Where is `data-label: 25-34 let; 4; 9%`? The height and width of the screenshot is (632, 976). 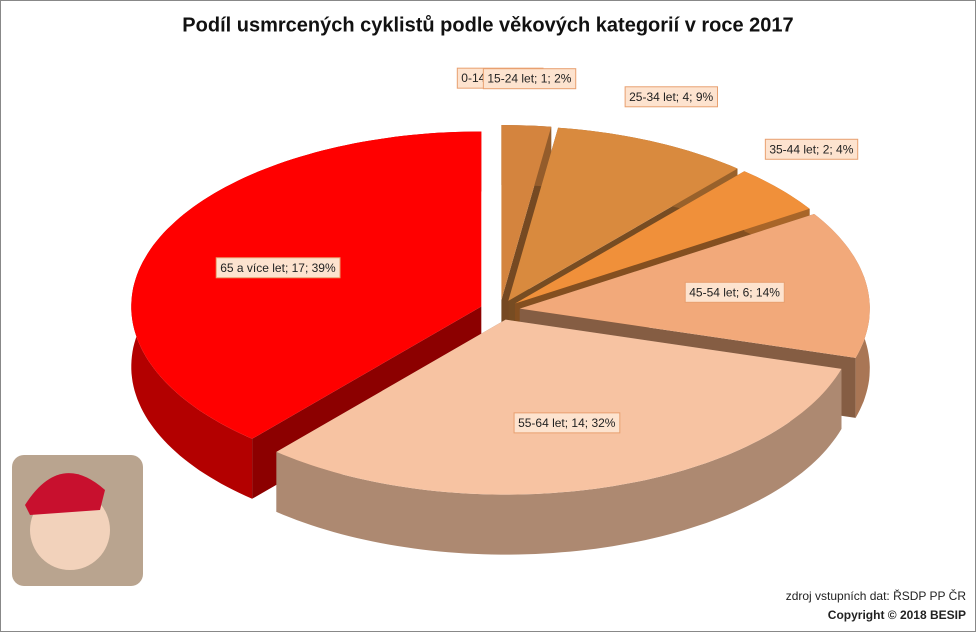
data-label: 25-34 let; 4; 9% is located at coordinates (671, 97).